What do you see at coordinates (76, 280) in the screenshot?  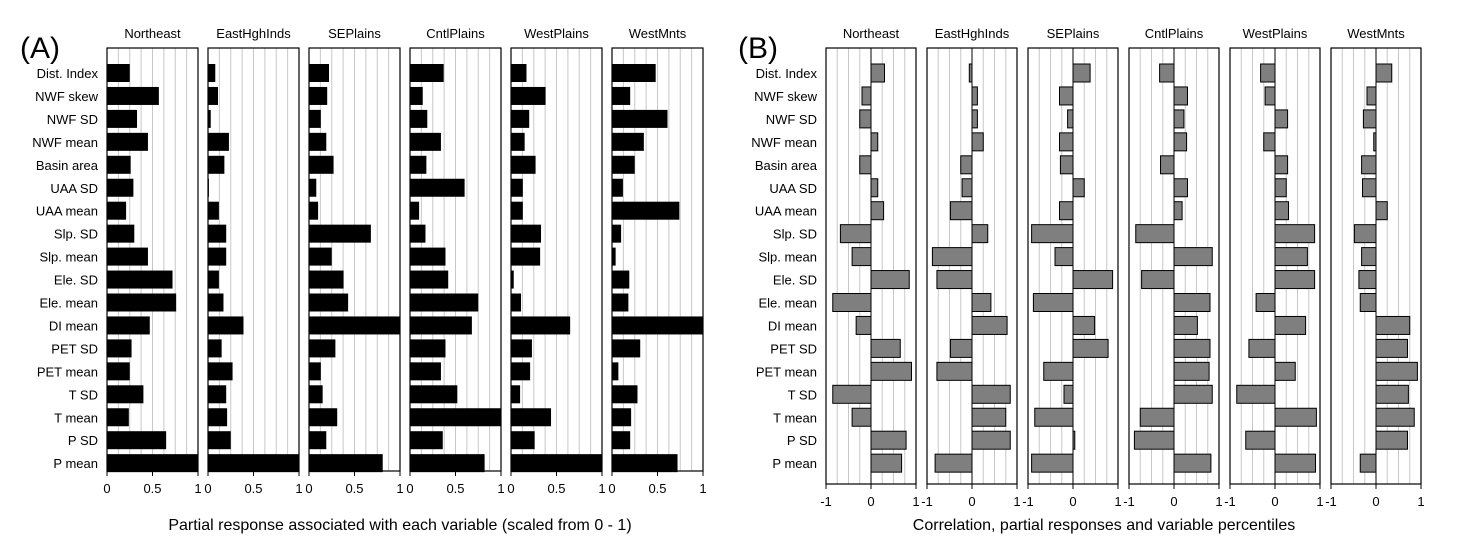 I see `category-label: Ele. SD` at bounding box center [76, 280].